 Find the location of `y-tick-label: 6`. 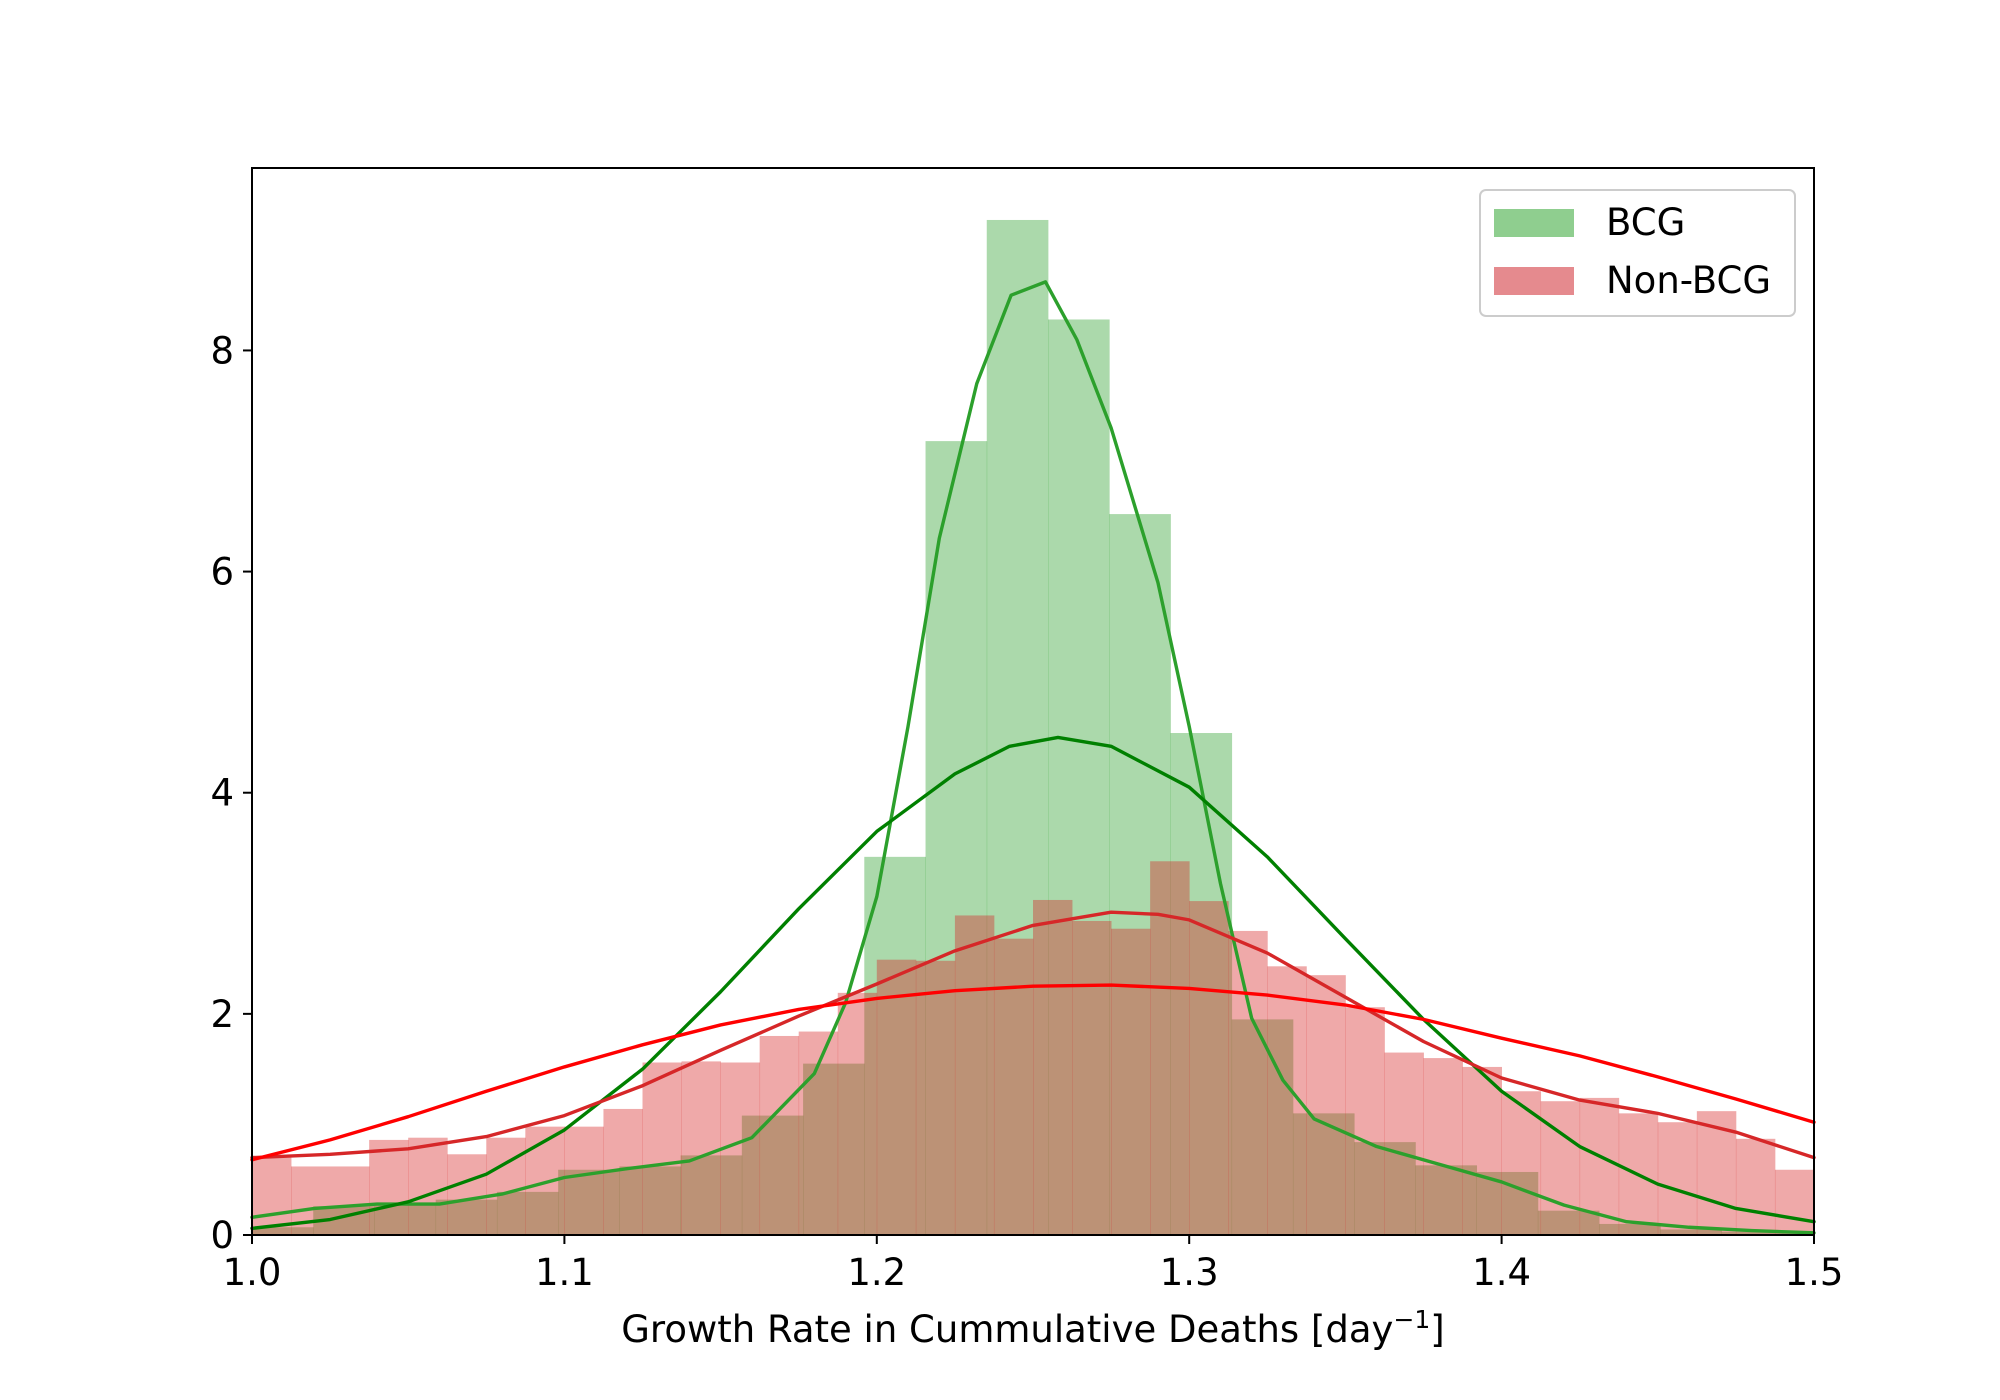

y-tick-label: 6 is located at coordinates (222, 572).